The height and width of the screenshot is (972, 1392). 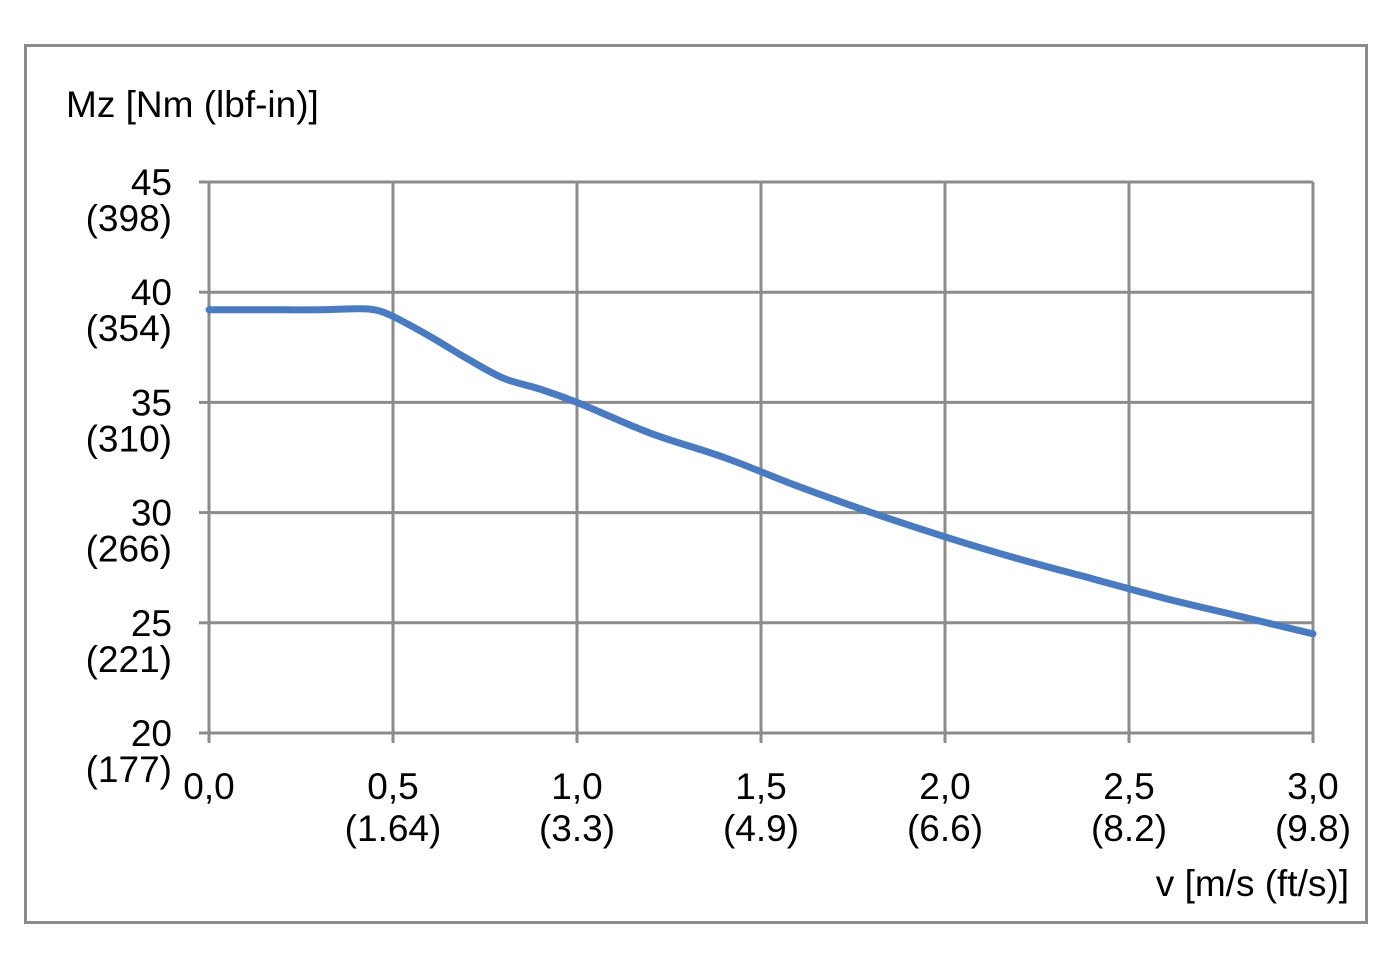 What do you see at coordinates (151, 733) in the screenshot?
I see `y-tick-label: 20` at bounding box center [151, 733].